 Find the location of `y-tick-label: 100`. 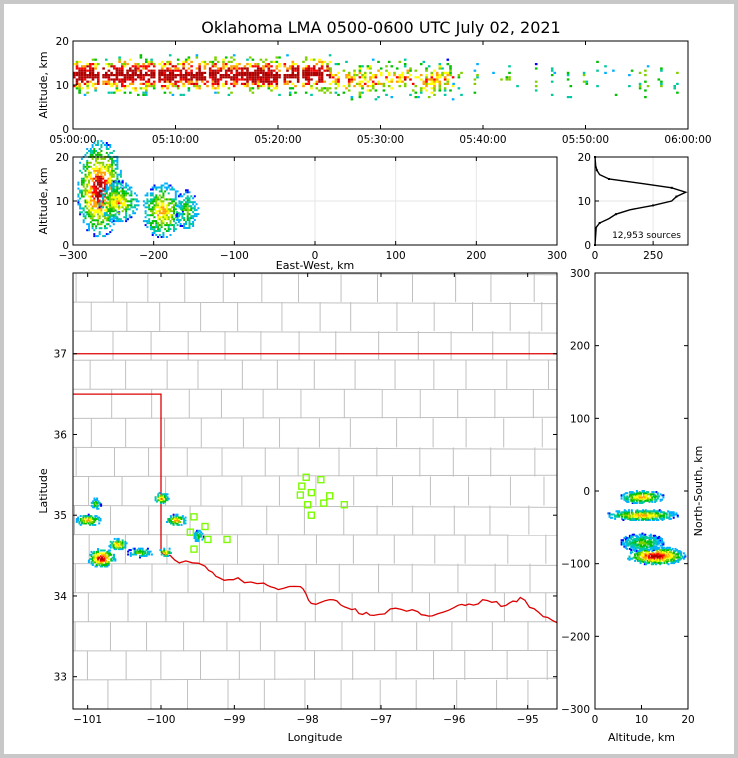

y-tick-label: 100 is located at coordinates (580, 419).